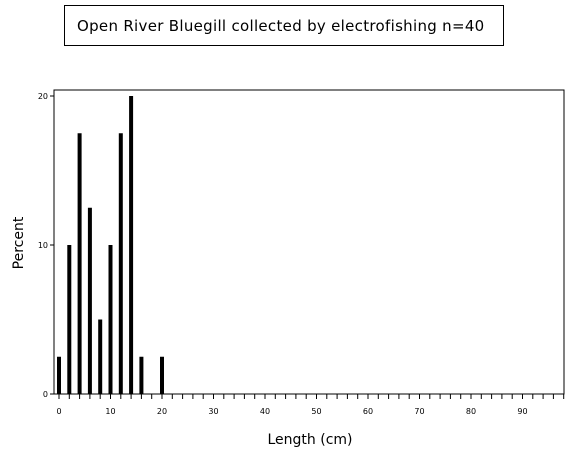  I want to click on bar-8cm, so click(100, 356).